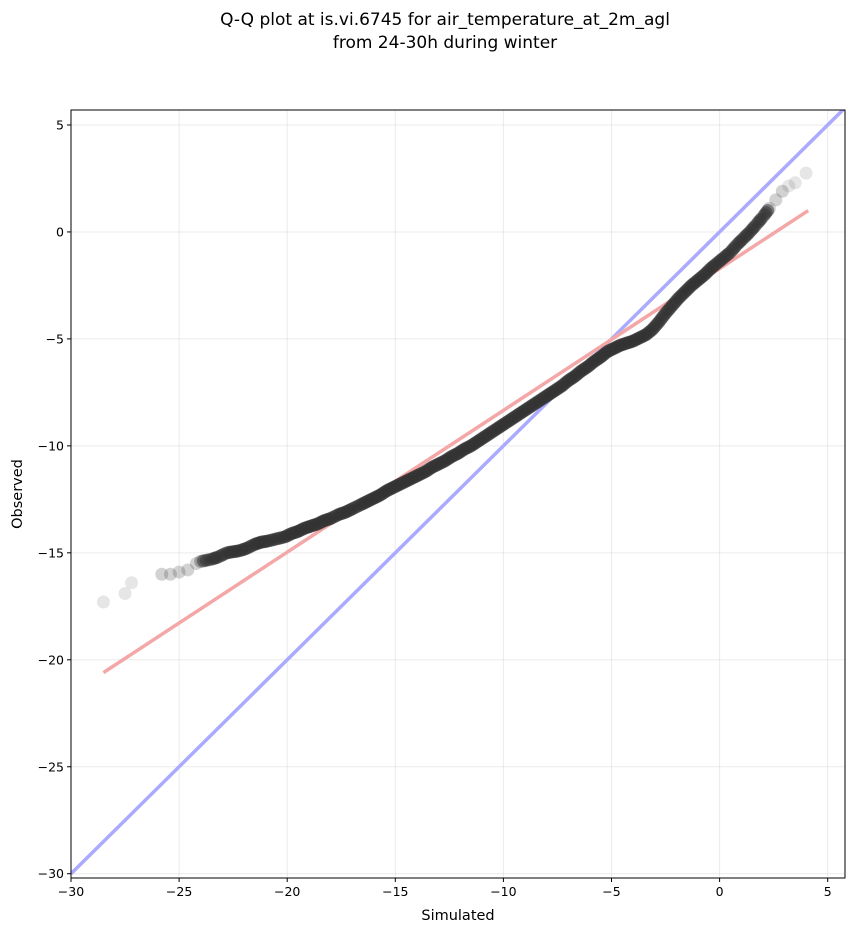  I want to click on x-tick-label: −10, so click(503, 891).